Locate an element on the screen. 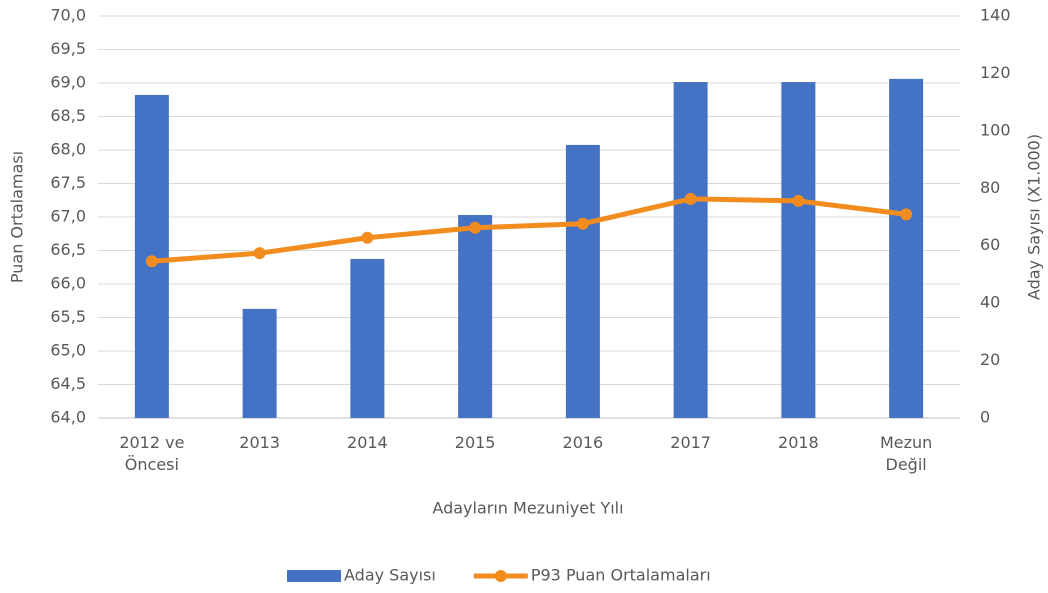 This screenshot has height=593, width=1048. x-axis-title: Adayların Mezuniyet Yılı is located at coordinates (527, 508).